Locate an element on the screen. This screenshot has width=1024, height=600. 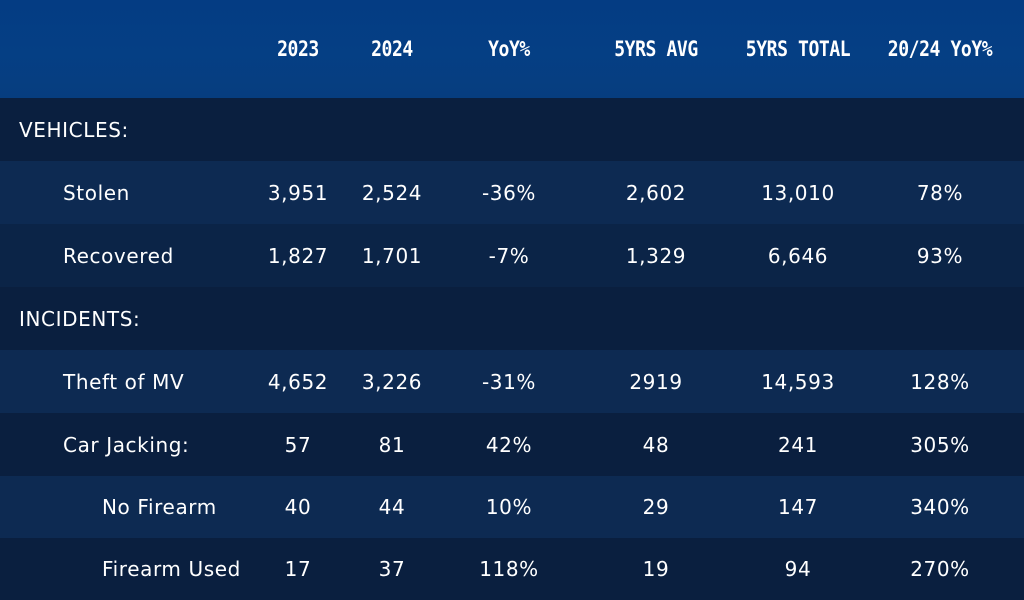
cell-2024: 37 is located at coordinates (392, 569).